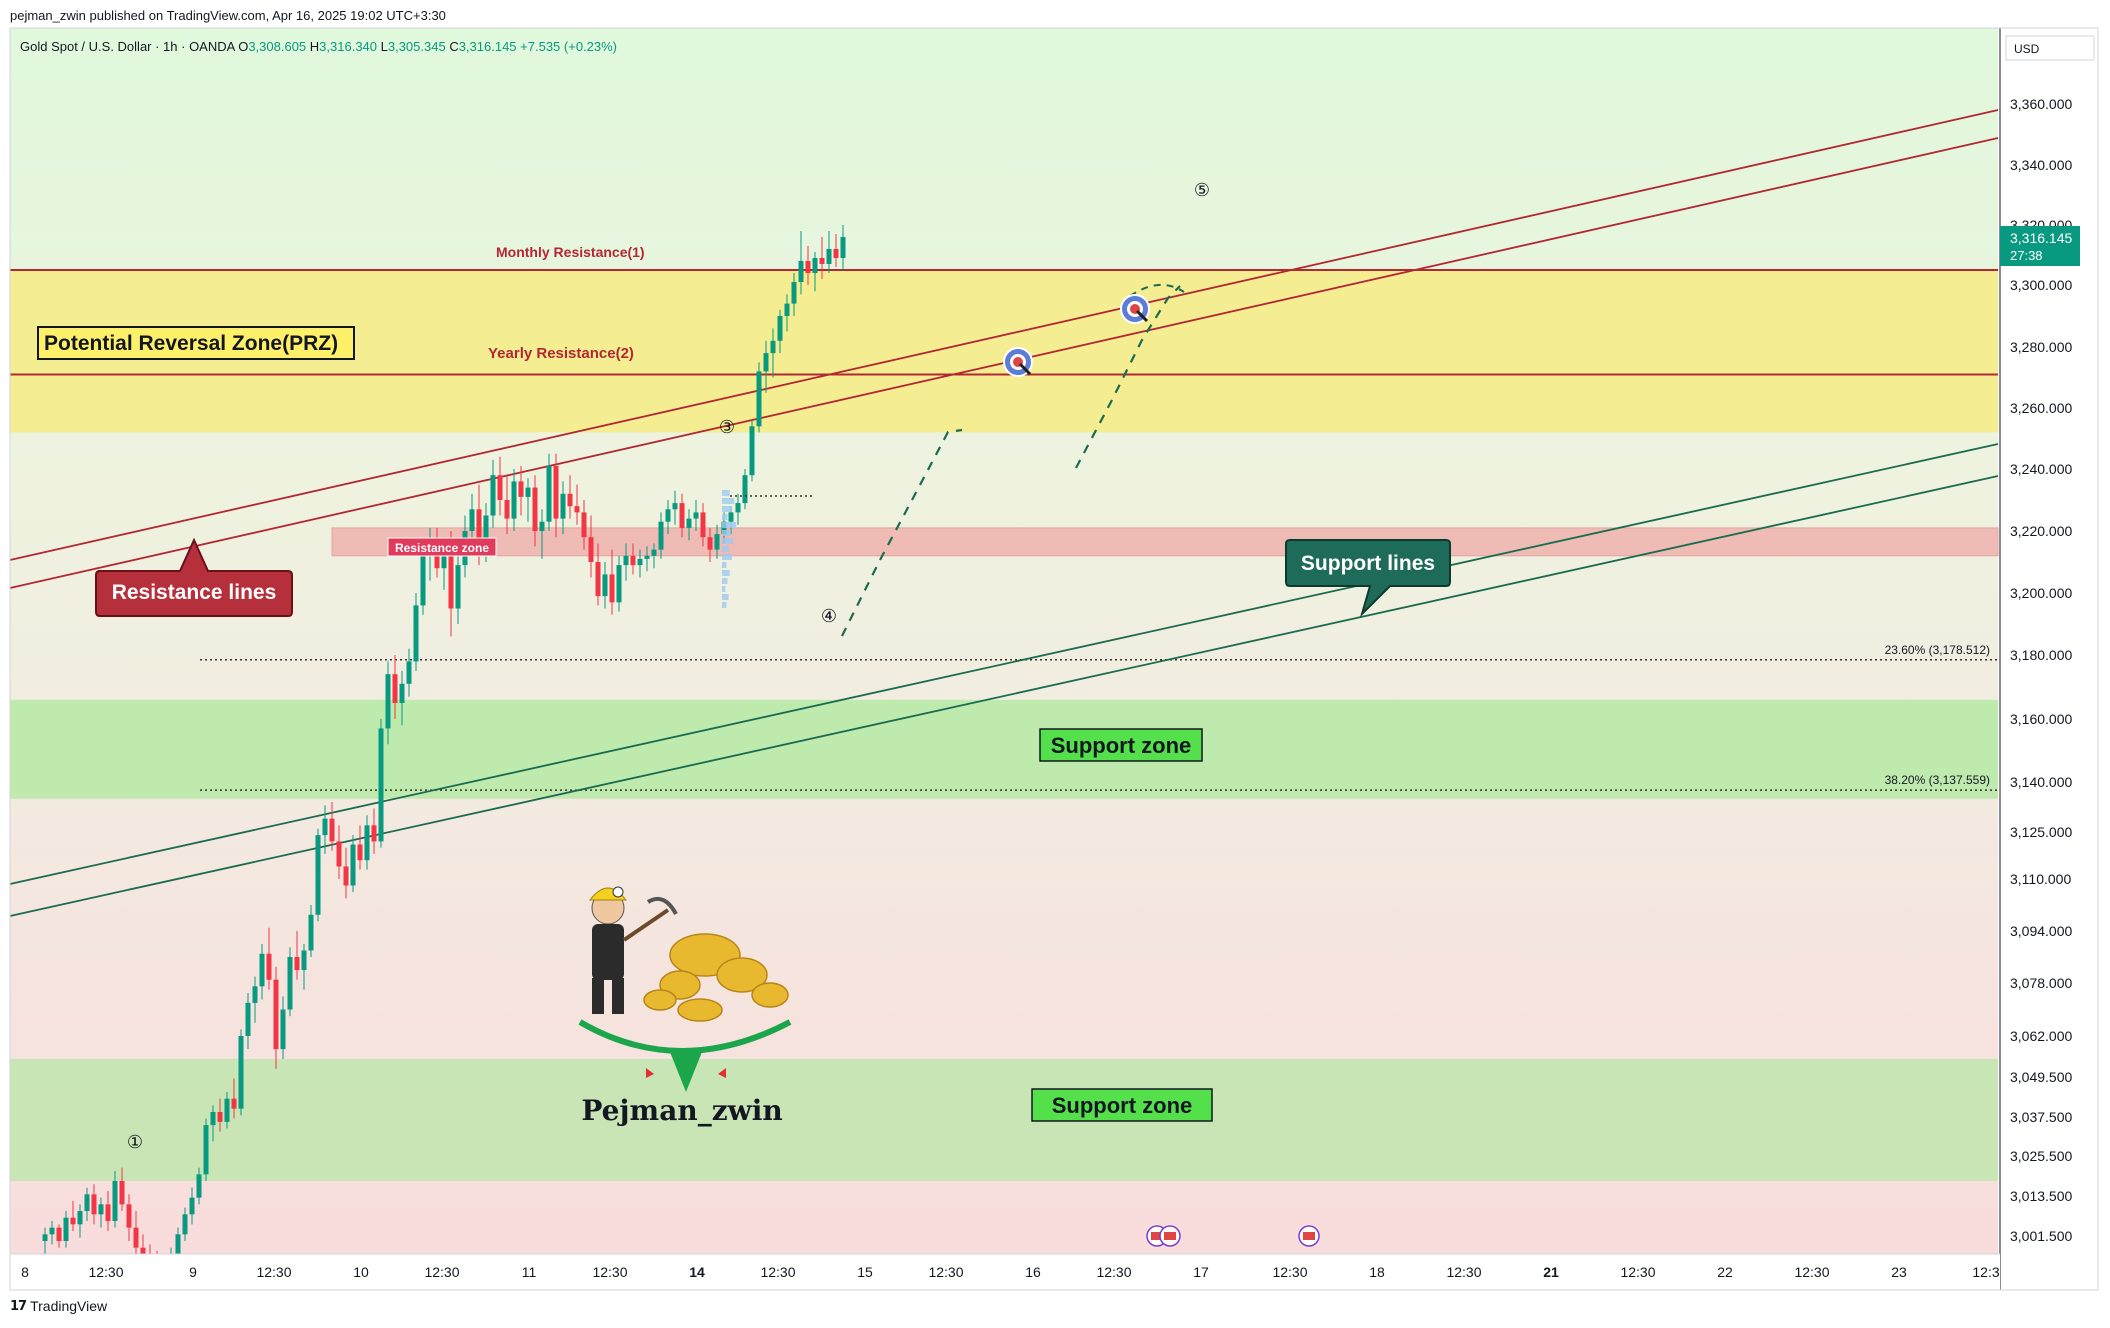 This screenshot has width=2110, height=1328. What do you see at coordinates (727, 427) in the screenshot?
I see `wave-3-label: ③` at bounding box center [727, 427].